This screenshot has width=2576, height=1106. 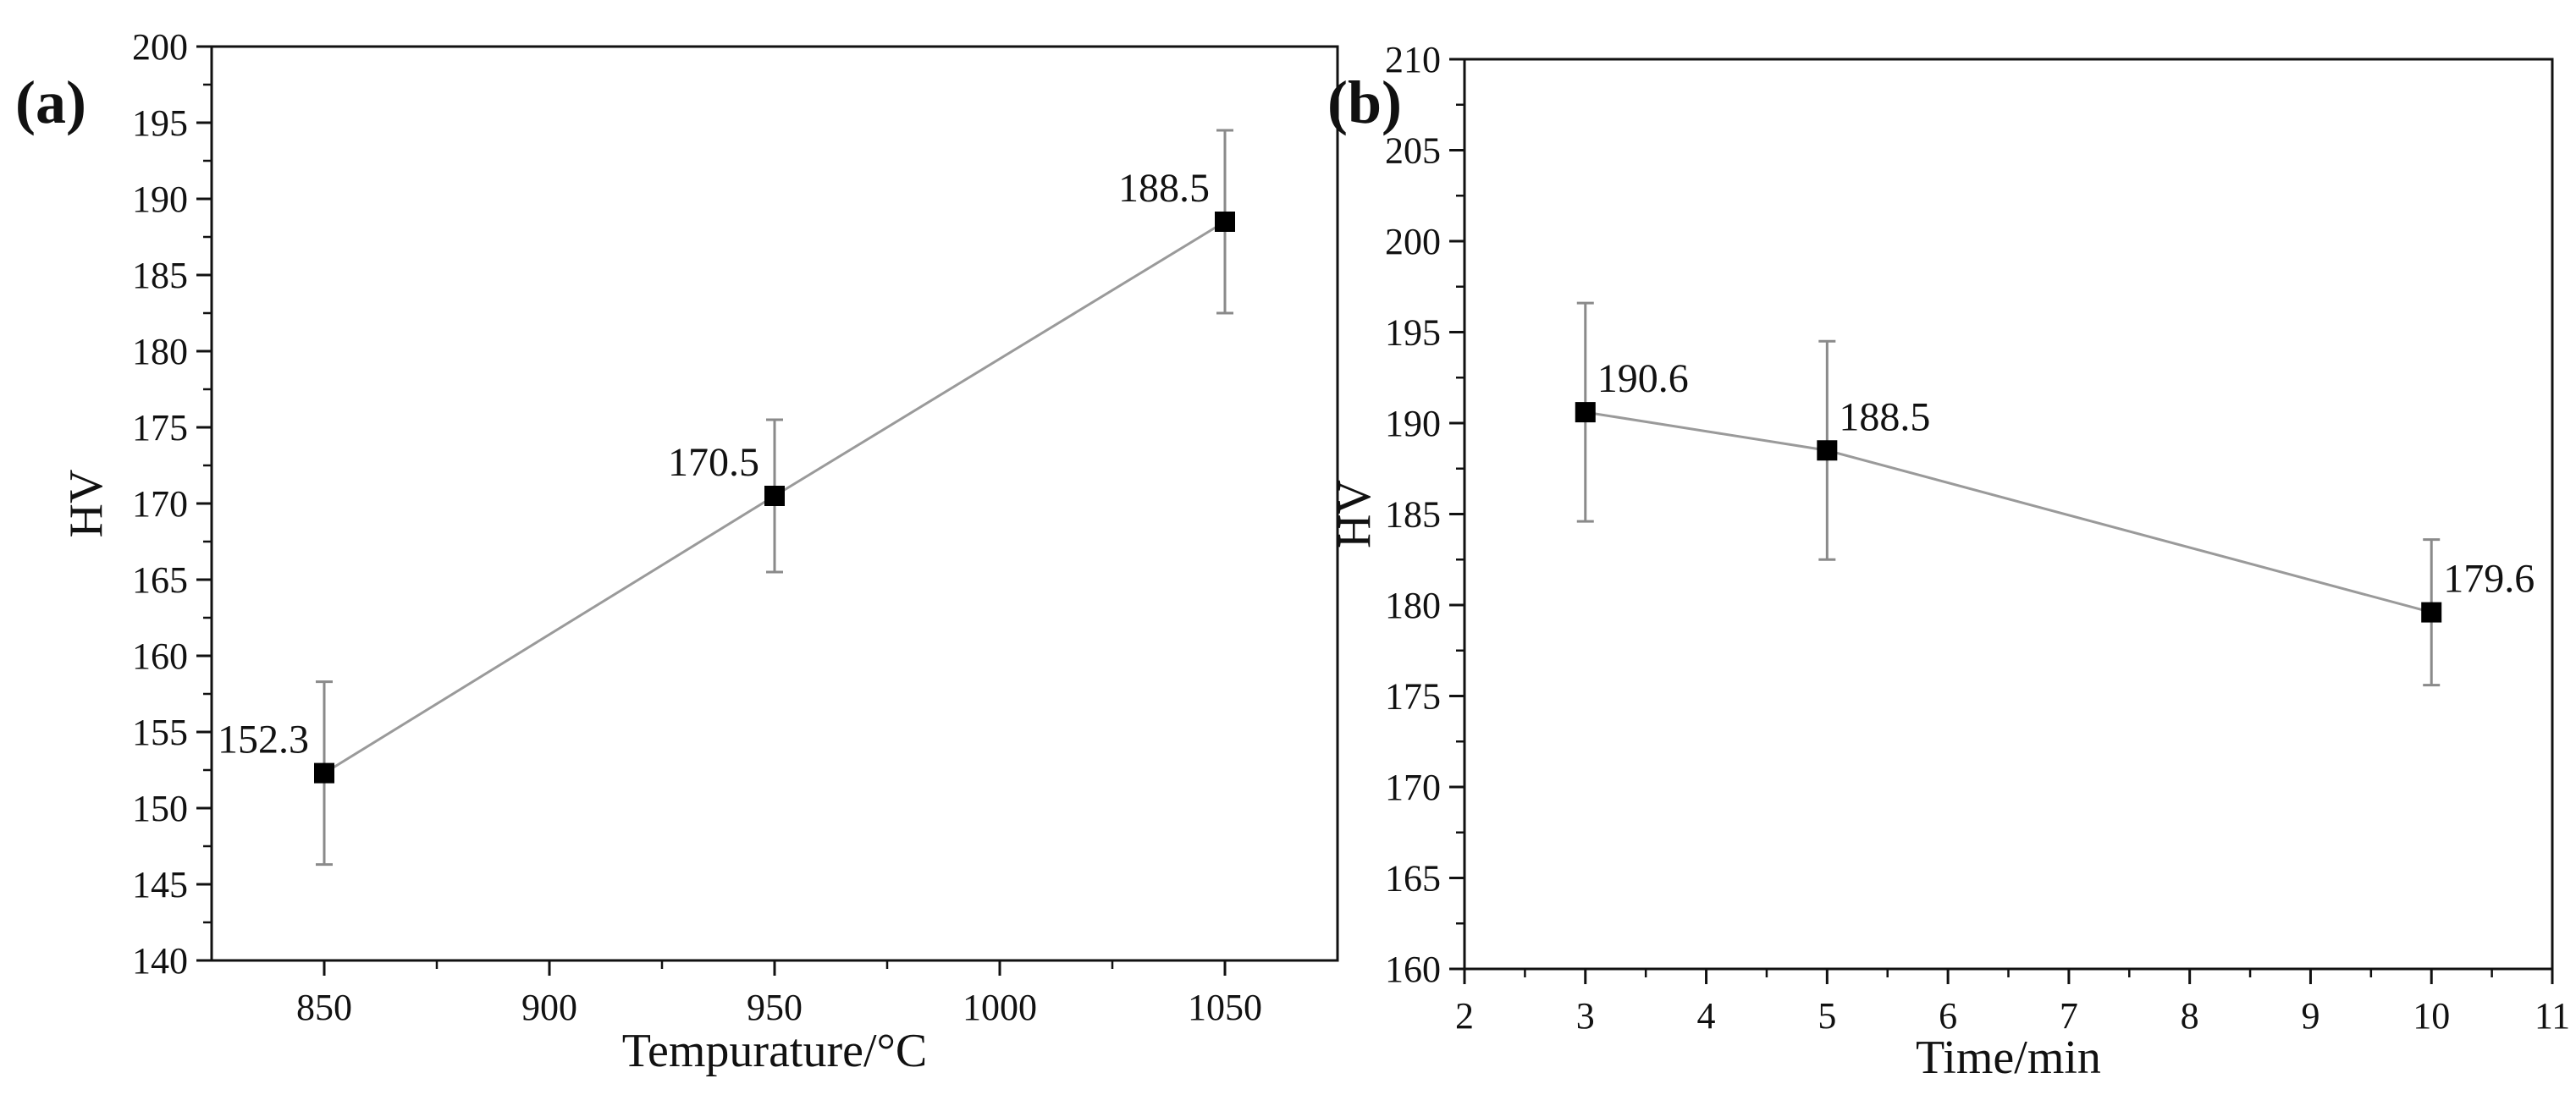 I want to click on y-tick-label: 155, so click(x=160, y=732).